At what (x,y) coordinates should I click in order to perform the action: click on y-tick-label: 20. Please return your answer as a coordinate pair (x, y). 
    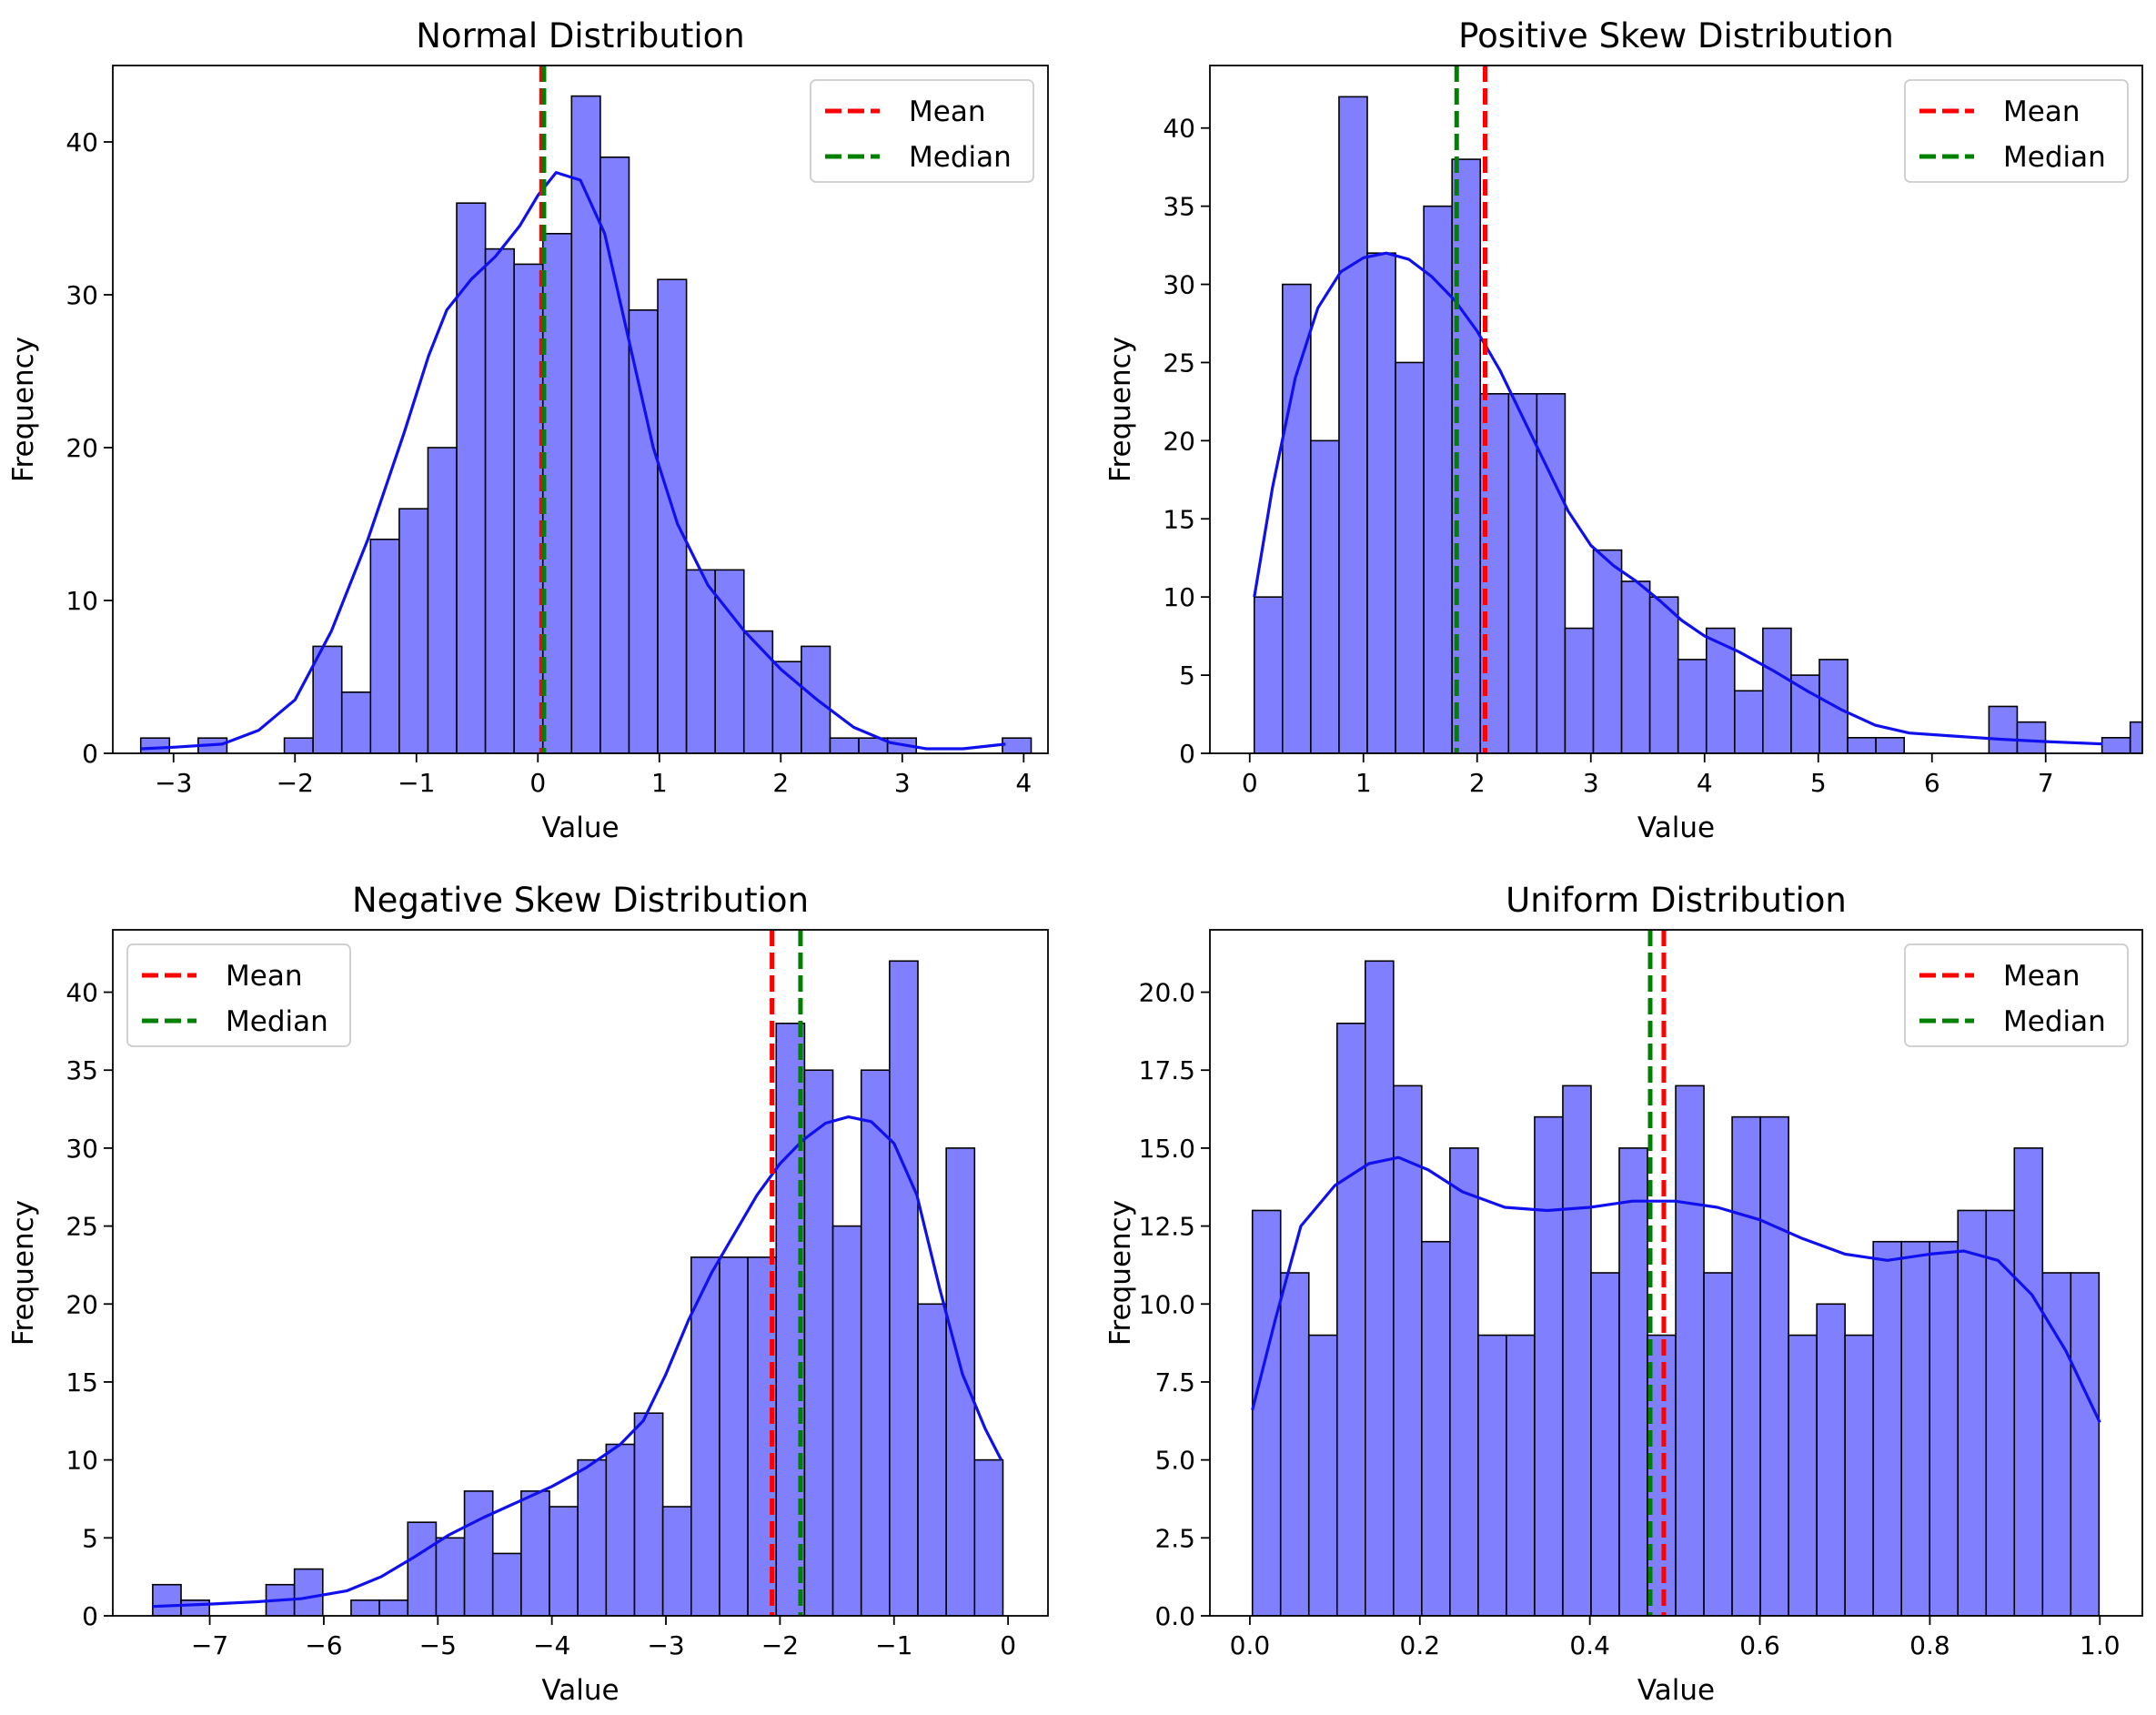
    Looking at the image, I should click on (81, 1304).